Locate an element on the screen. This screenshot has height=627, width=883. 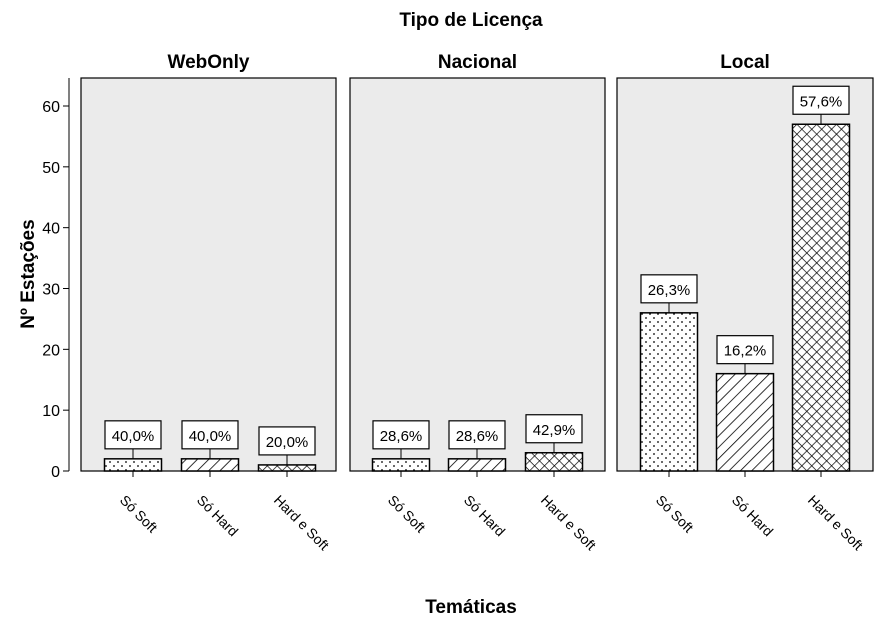
data-label: 16,2% is located at coordinates (745, 351).